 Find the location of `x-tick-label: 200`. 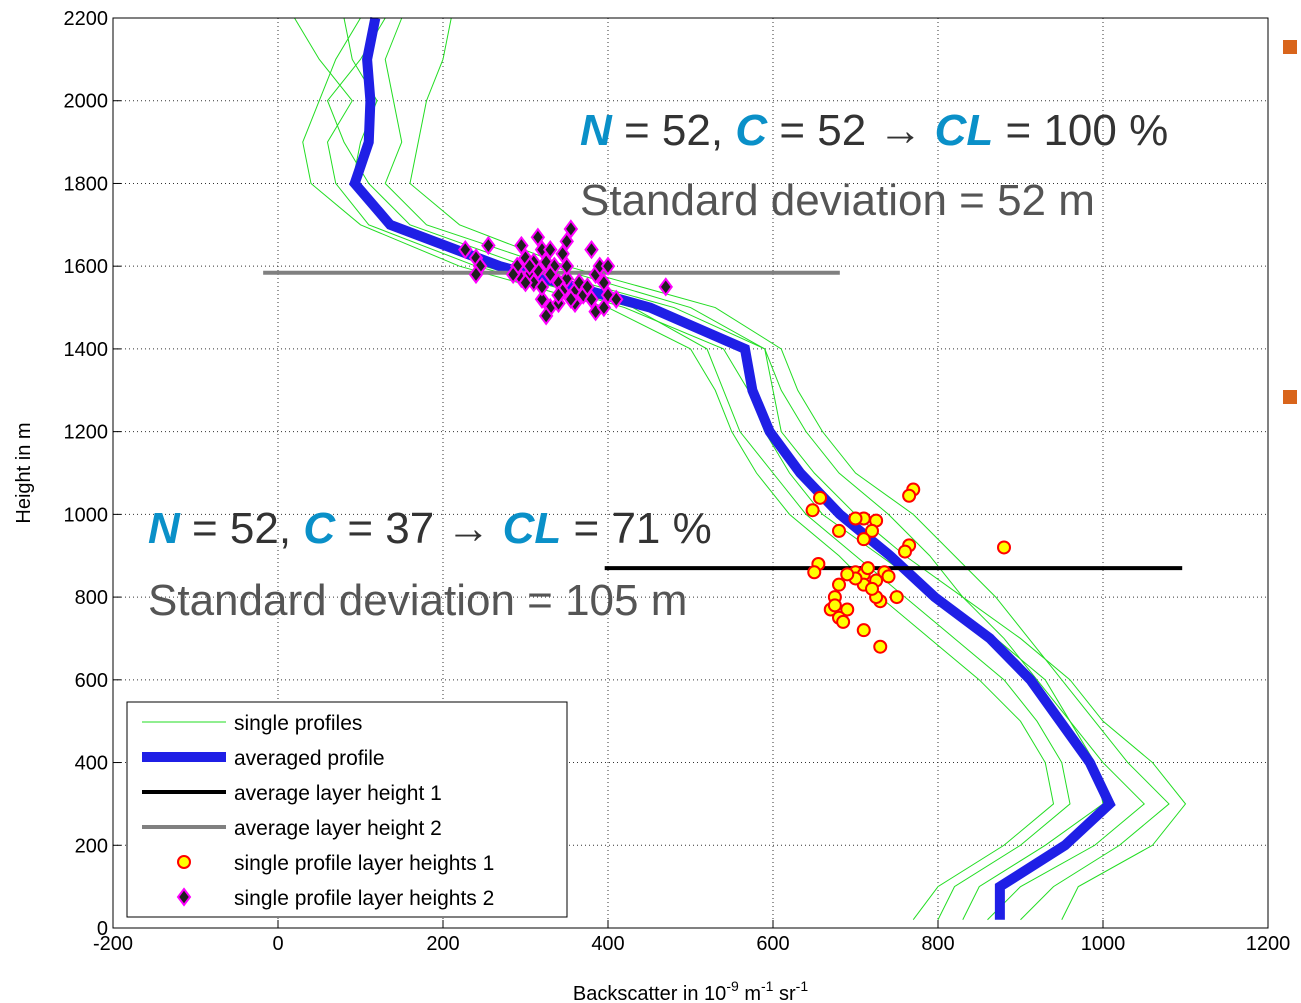

x-tick-label: 200 is located at coordinates (442, 944).